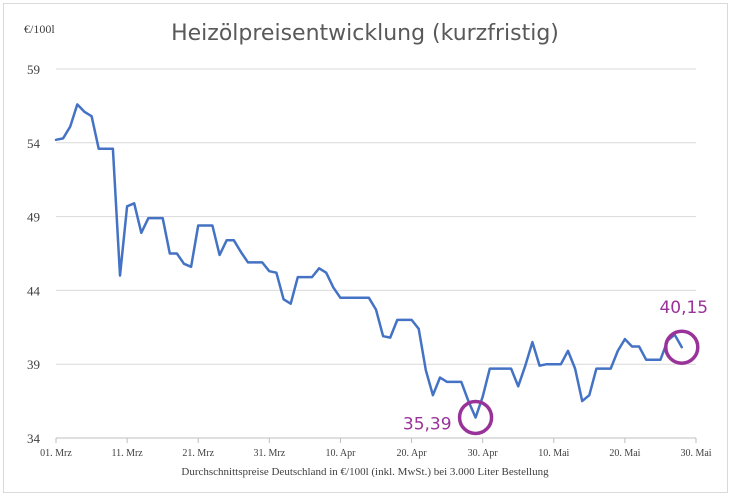 The height and width of the screenshot is (496, 731). What do you see at coordinates (34, 290) in the screenshot?
I see `y-tick-label: 44` at bounding box center [34, 290].